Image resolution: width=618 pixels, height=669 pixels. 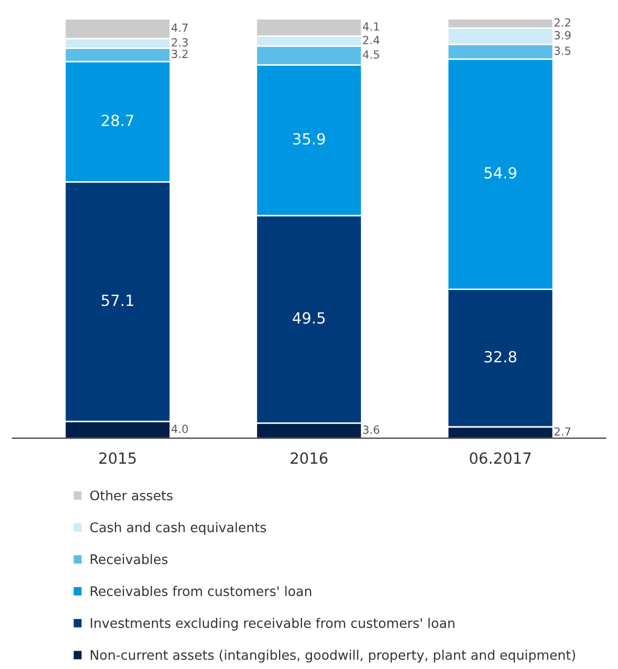 I want to click on data-label: 2.4, so click(x=371, y=40).